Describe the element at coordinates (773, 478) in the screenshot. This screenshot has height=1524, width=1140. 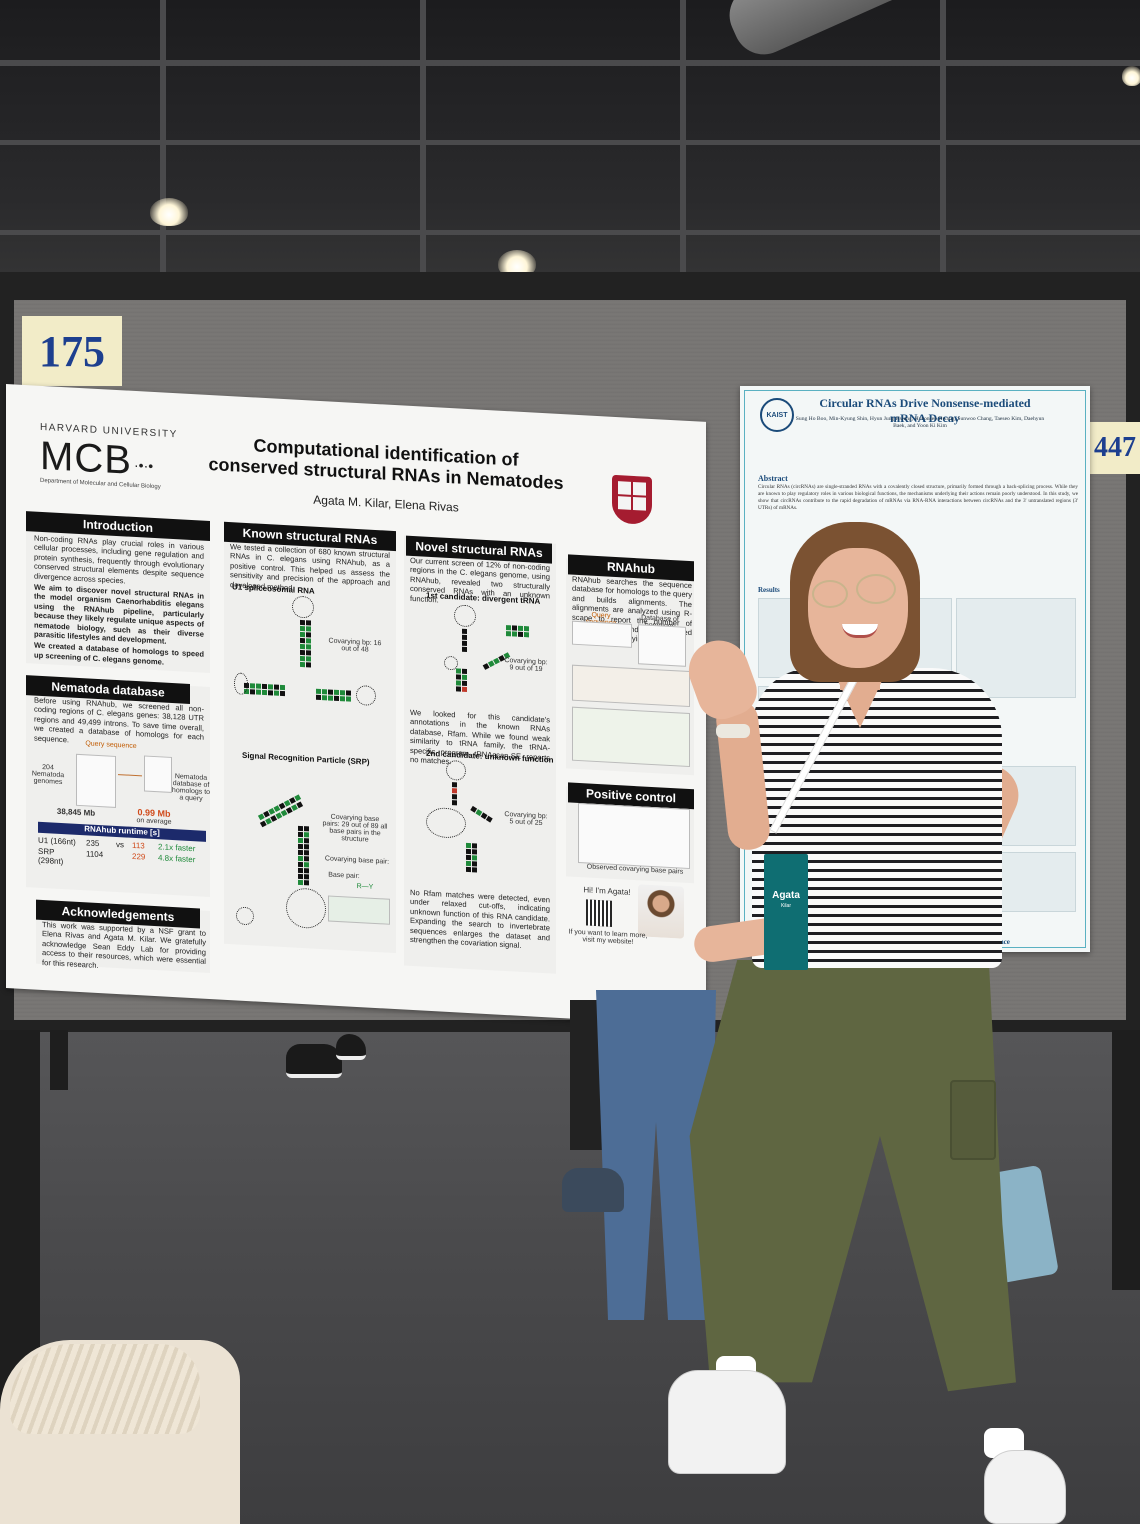
I see `right-poster-abstract-heading: Abstract` at that location.